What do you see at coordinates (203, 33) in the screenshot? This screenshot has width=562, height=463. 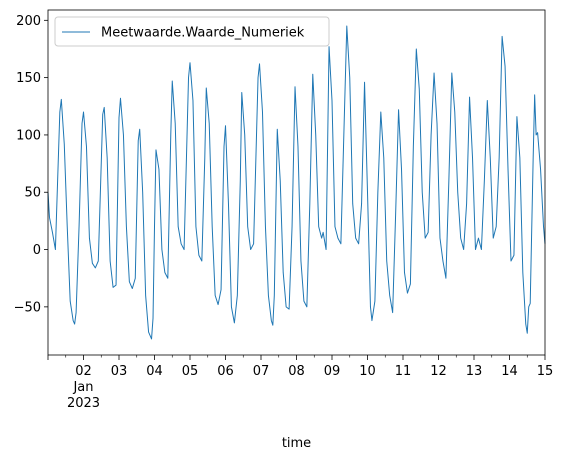 I see `legend-entry-label: Meetwaarde.Waarde_Numeriek` at bounding box center [203, 33].